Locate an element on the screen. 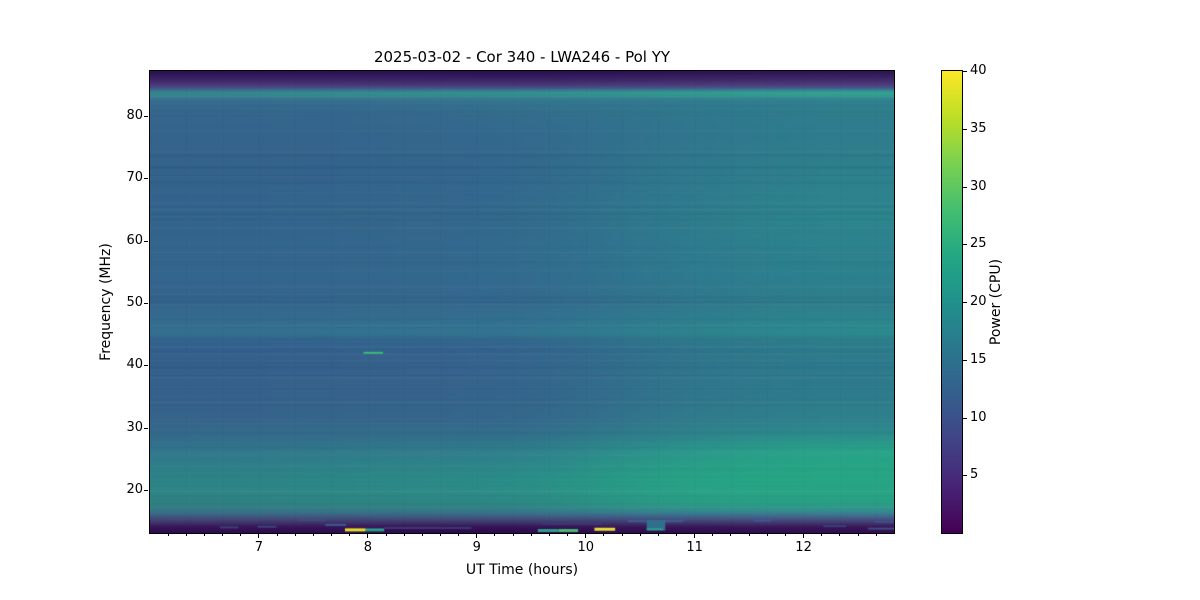 This screenshot has width=1200, height=600. colorbar-tick-label: 30 is located at coordinates (978, 186).